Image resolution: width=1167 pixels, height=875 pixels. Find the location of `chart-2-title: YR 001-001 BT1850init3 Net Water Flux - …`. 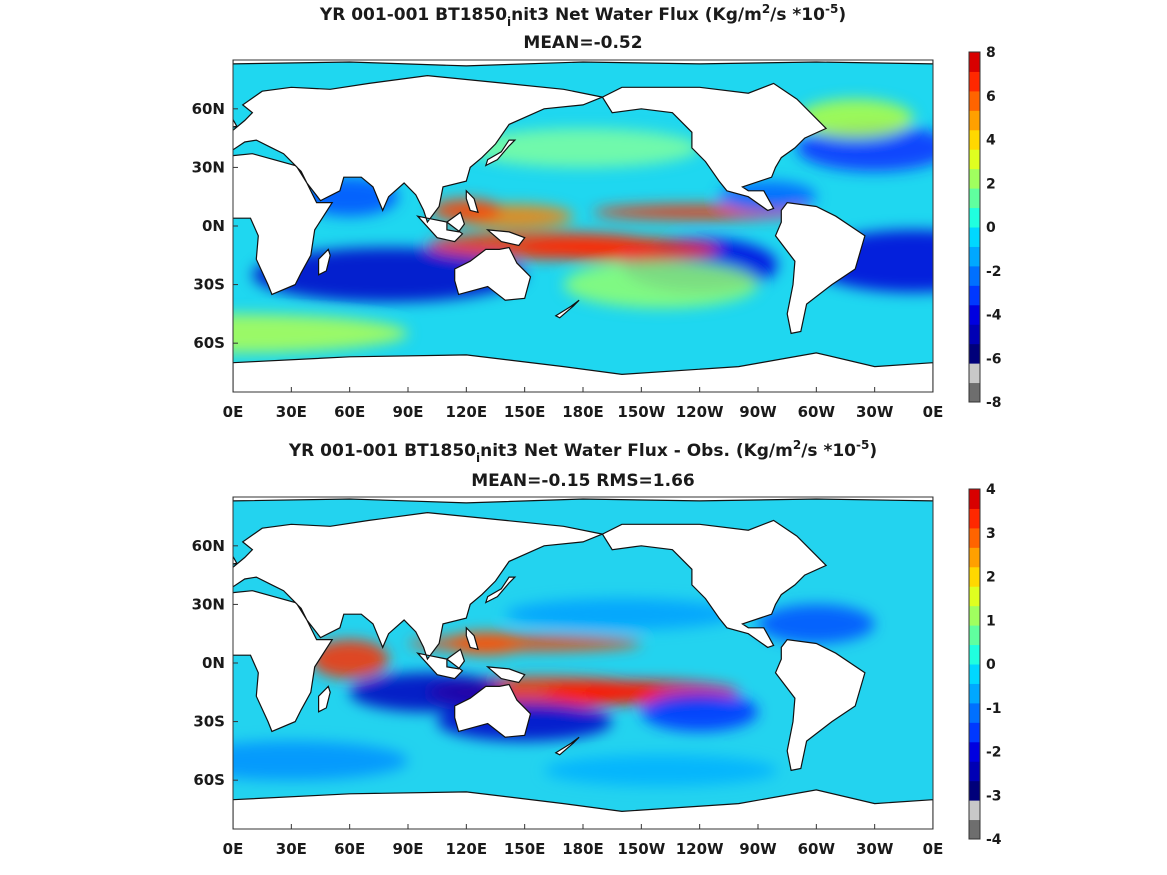

chart-2-title: YR 001-001 BT1850init3 Net Water Flux - … is located at coordinates (583, 451).